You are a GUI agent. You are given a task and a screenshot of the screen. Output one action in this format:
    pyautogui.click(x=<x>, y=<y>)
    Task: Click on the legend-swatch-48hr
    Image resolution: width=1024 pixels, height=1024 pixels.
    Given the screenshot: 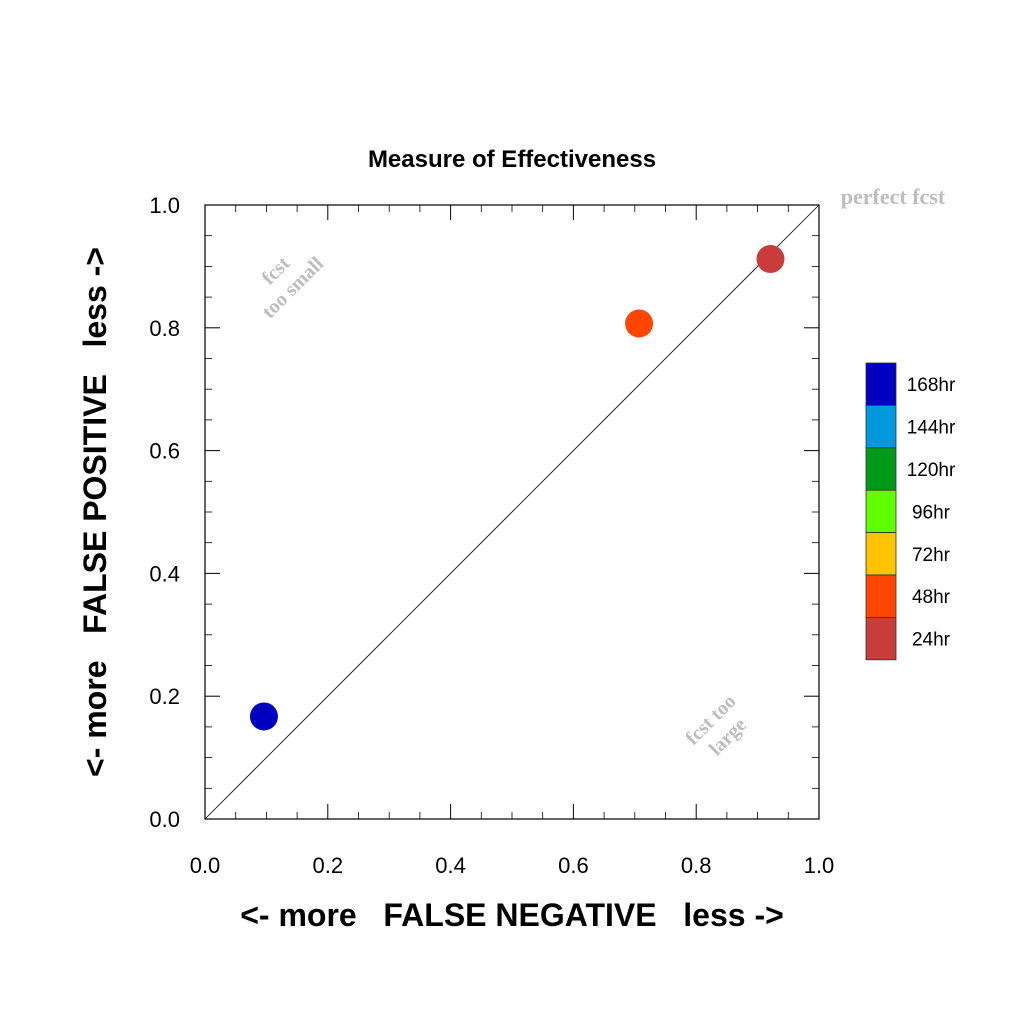 What is the action you would take?
    pyautogui.click(x=881, y=596)
    